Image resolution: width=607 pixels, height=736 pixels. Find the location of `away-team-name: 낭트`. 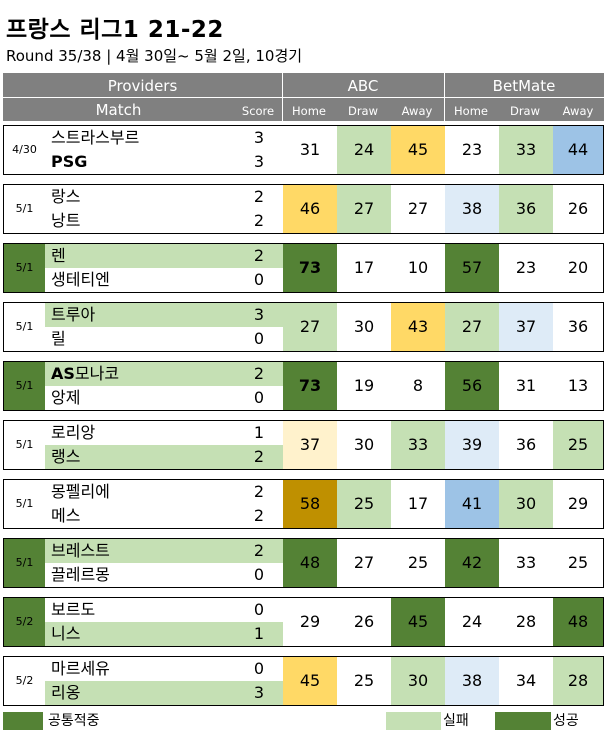

away-team-name: 낭트 is located at coordinates (66, 220).